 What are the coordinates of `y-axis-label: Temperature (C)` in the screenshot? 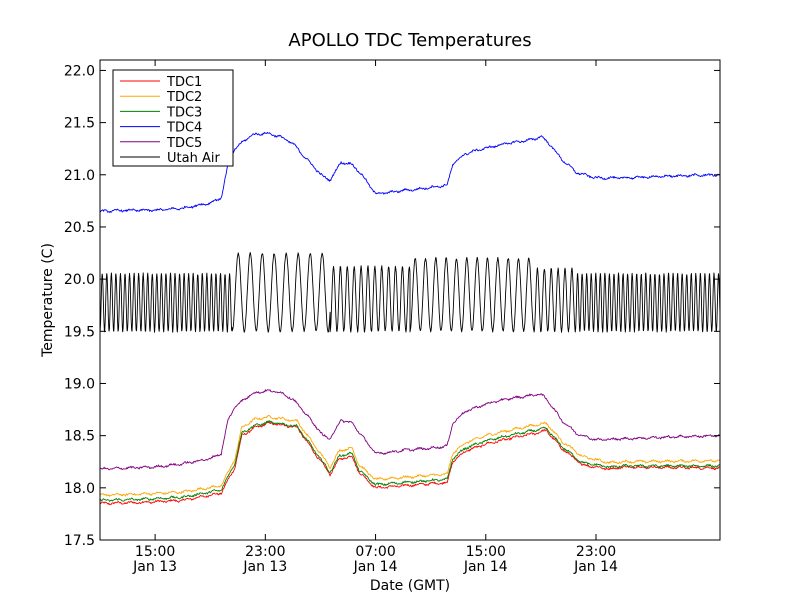 It's located at (48, 300).